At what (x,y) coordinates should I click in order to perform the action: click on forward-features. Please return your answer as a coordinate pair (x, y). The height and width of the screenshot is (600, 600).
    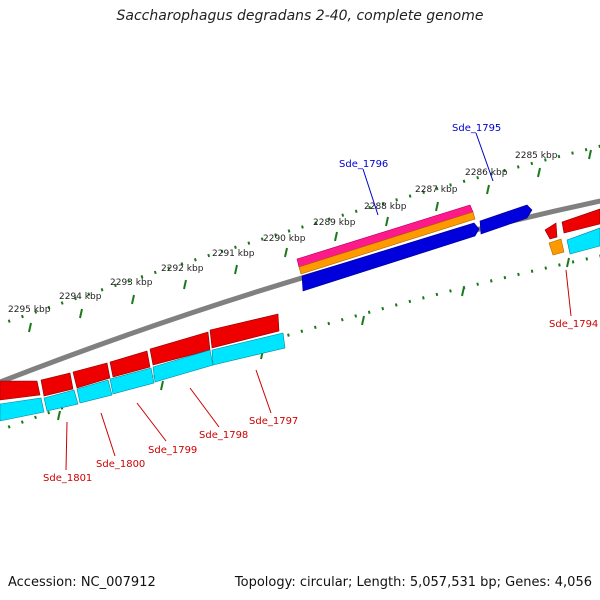
    Looking at the image, I should click on (414, 248).